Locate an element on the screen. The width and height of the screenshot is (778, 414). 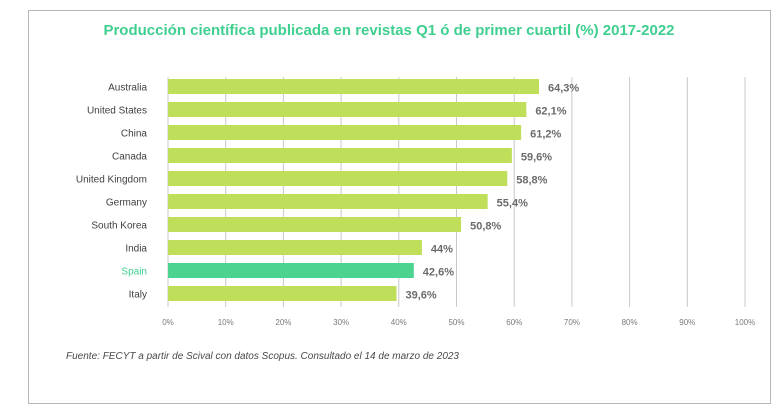
category-label-india: India is located at coordinates (136, 249).